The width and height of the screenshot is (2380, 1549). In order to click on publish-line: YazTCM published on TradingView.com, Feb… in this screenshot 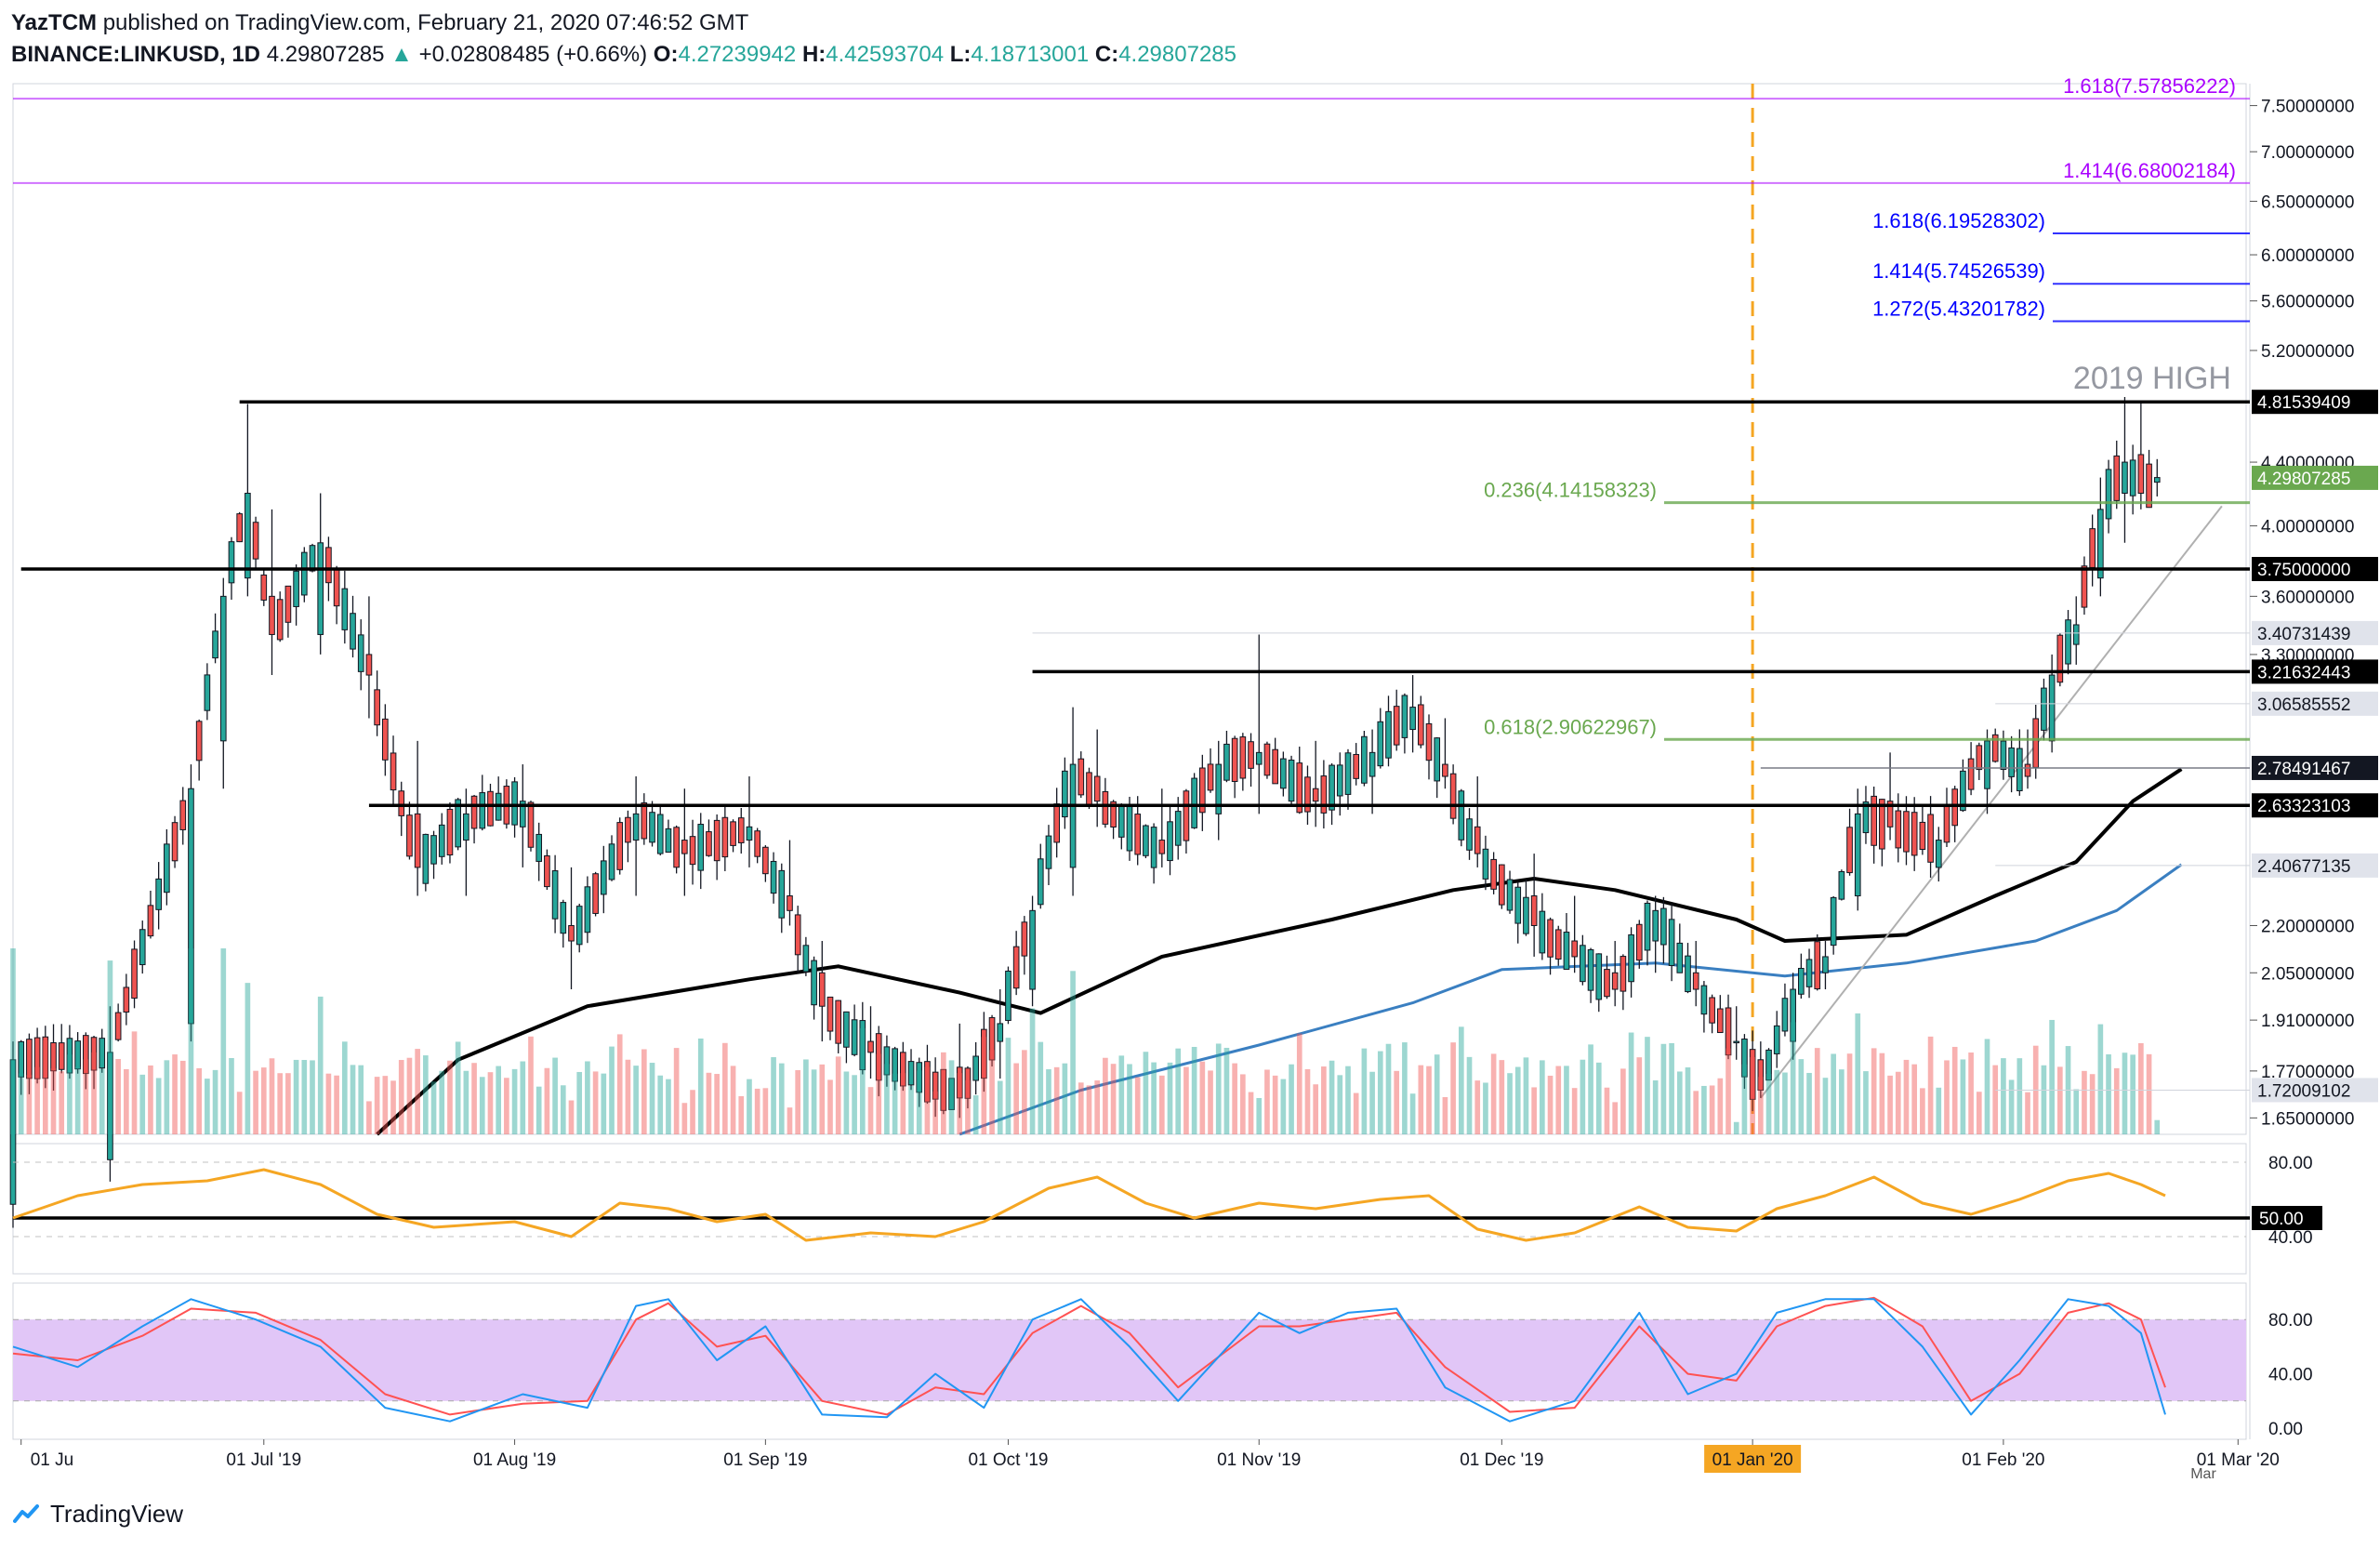, I will do `click(379, 23)`.